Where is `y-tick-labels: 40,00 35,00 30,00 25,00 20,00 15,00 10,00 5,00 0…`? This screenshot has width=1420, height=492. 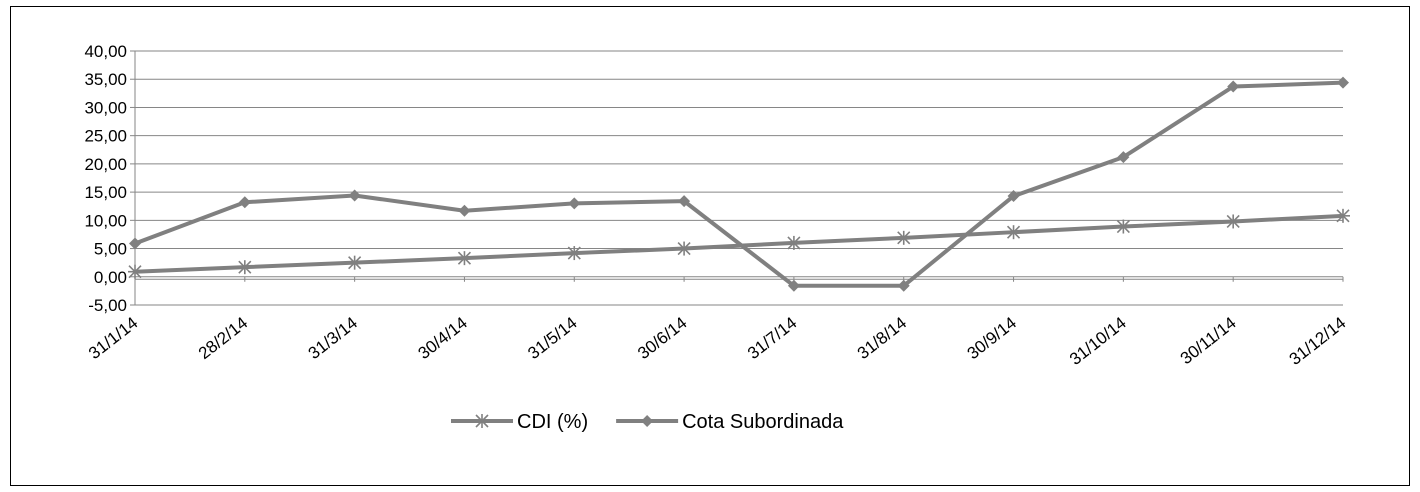 y-tick-labels: 40,00 35,00 30,00 25,00 20,00 15,00 10,00 5,00 0… is located at coordinates (105, 178).